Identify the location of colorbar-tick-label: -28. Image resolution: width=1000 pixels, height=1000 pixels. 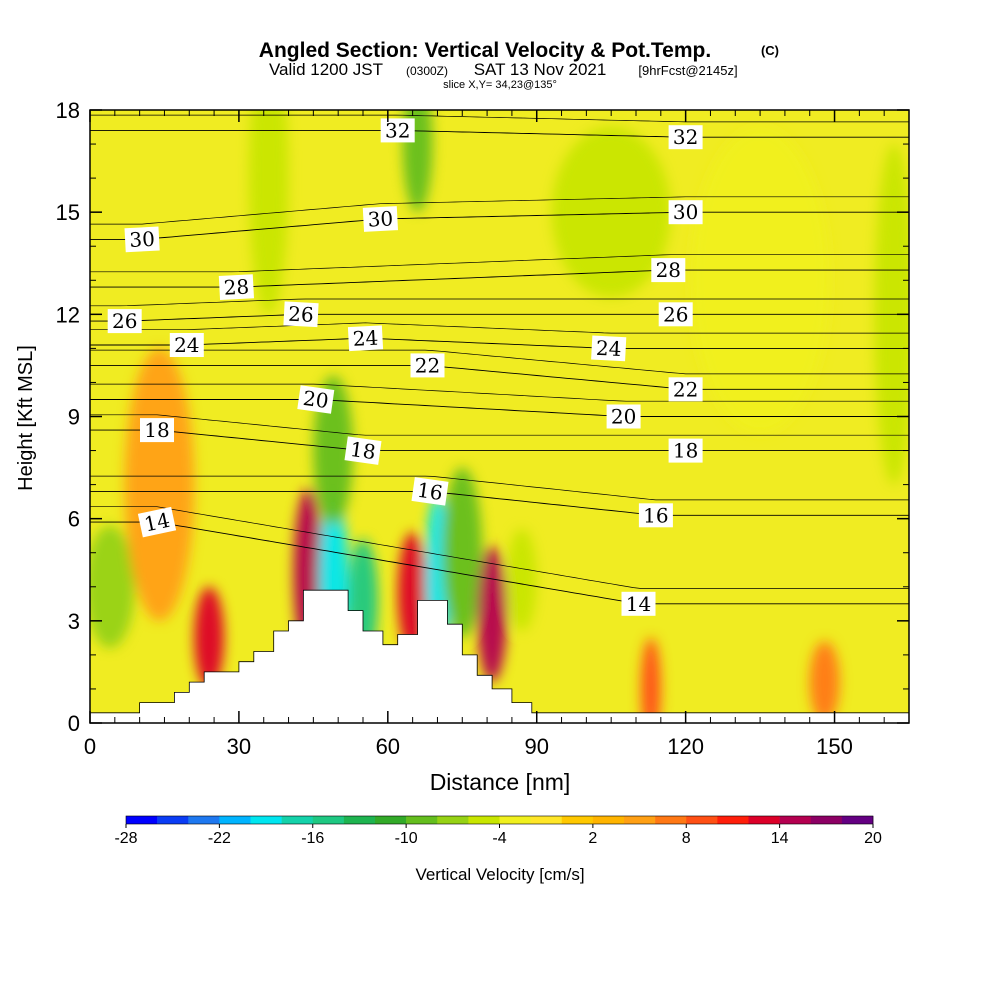
(125, 838).